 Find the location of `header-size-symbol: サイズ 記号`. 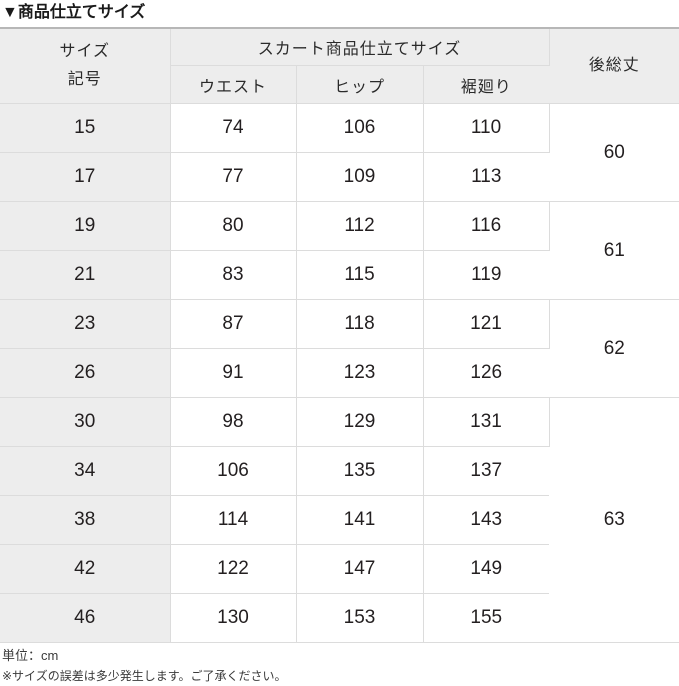

header-size-symbol: サイズ 記号 is located at coordinates (85, 66).